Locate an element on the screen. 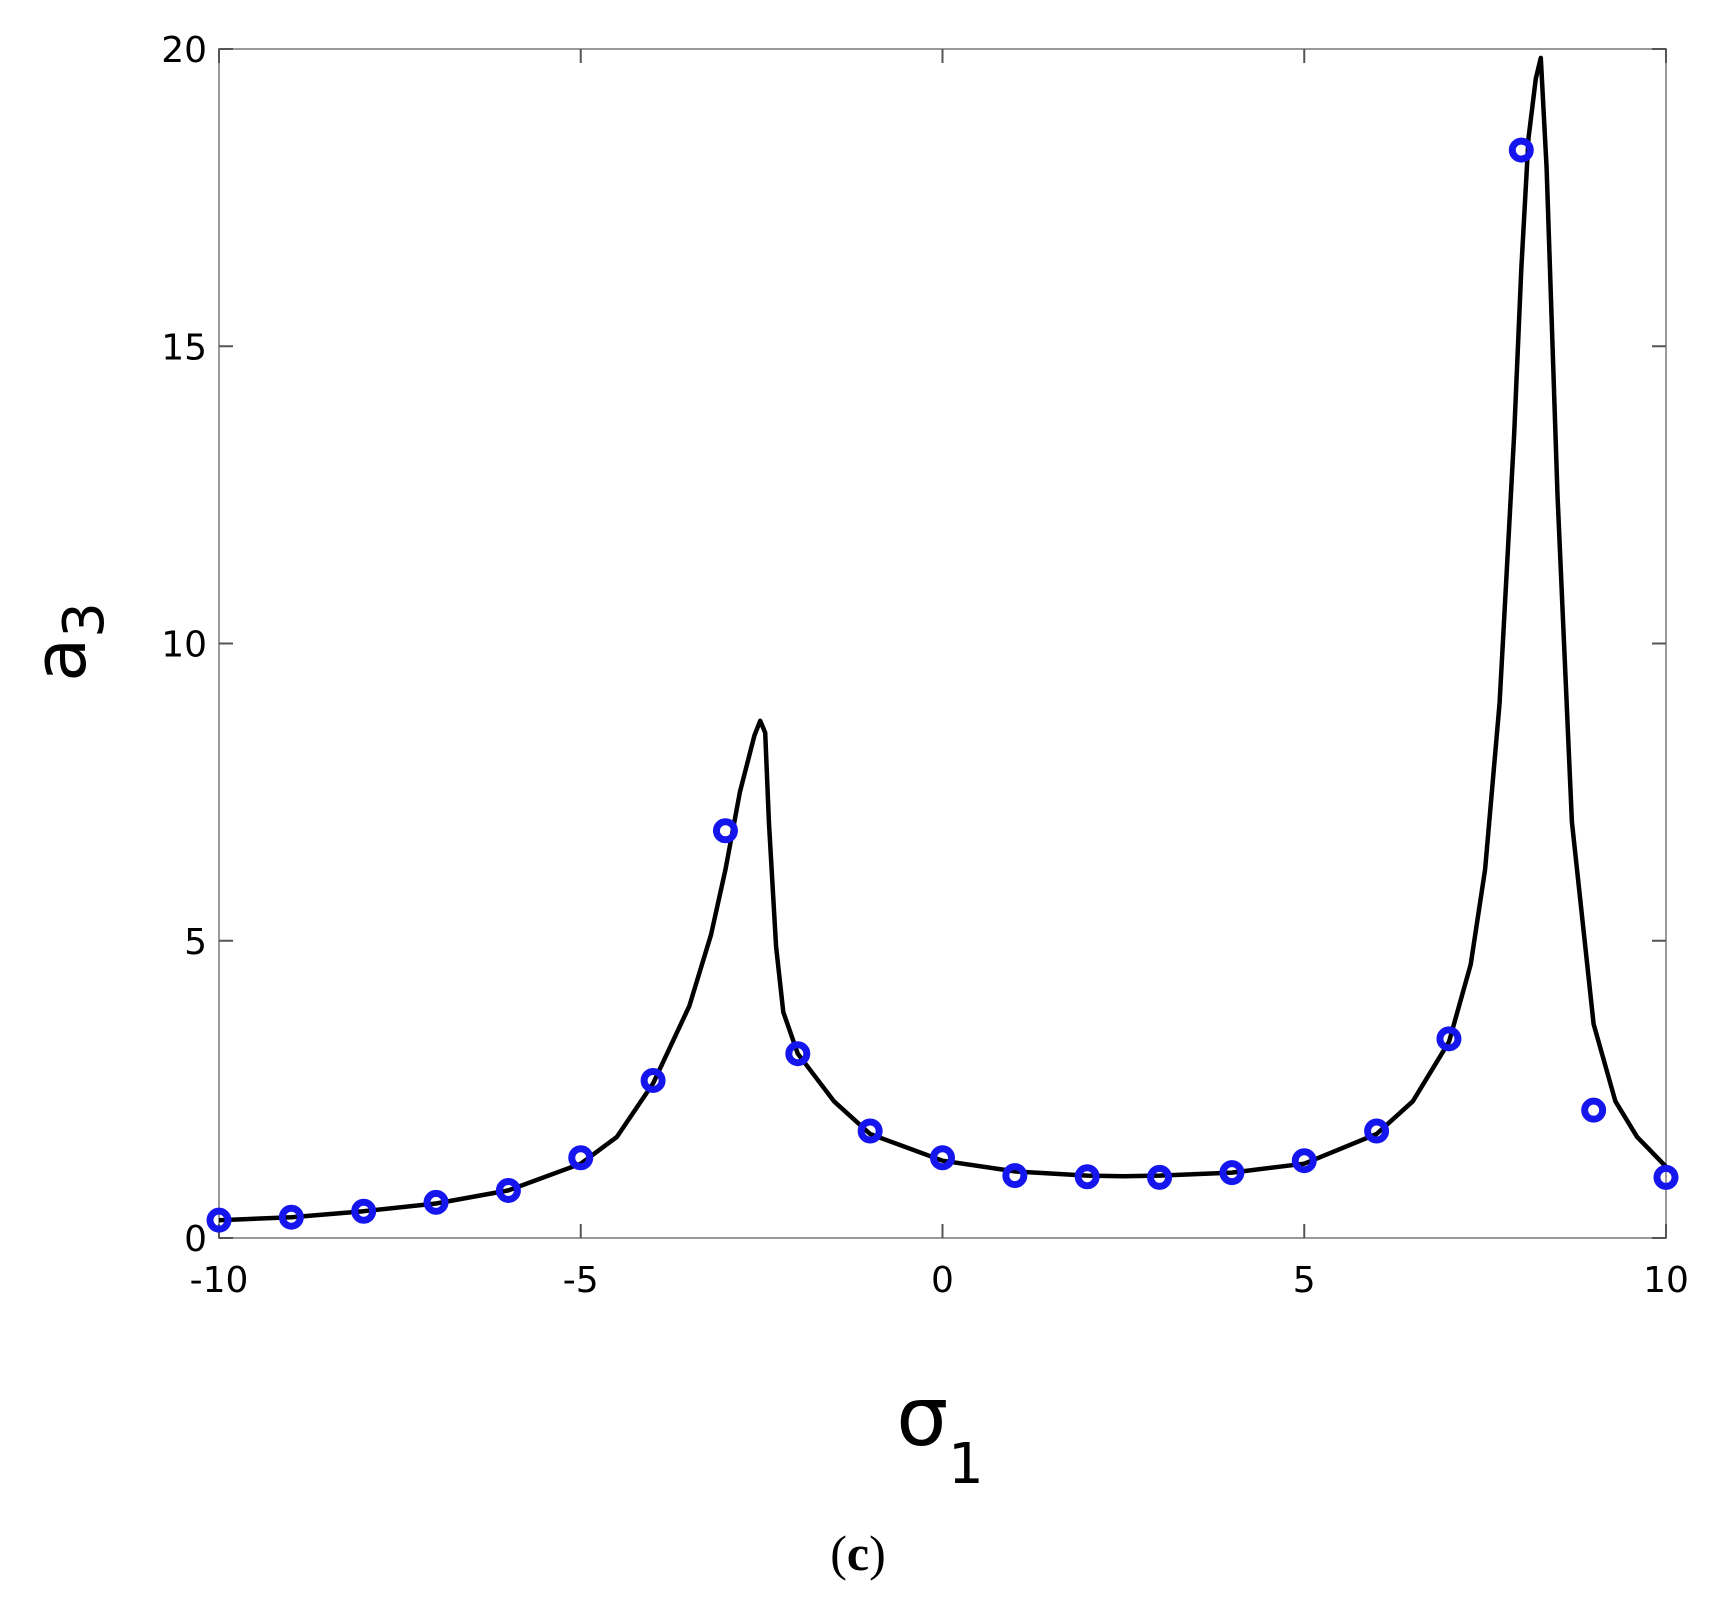  y-tick-label: 5 is located at coordinates (195, 942).